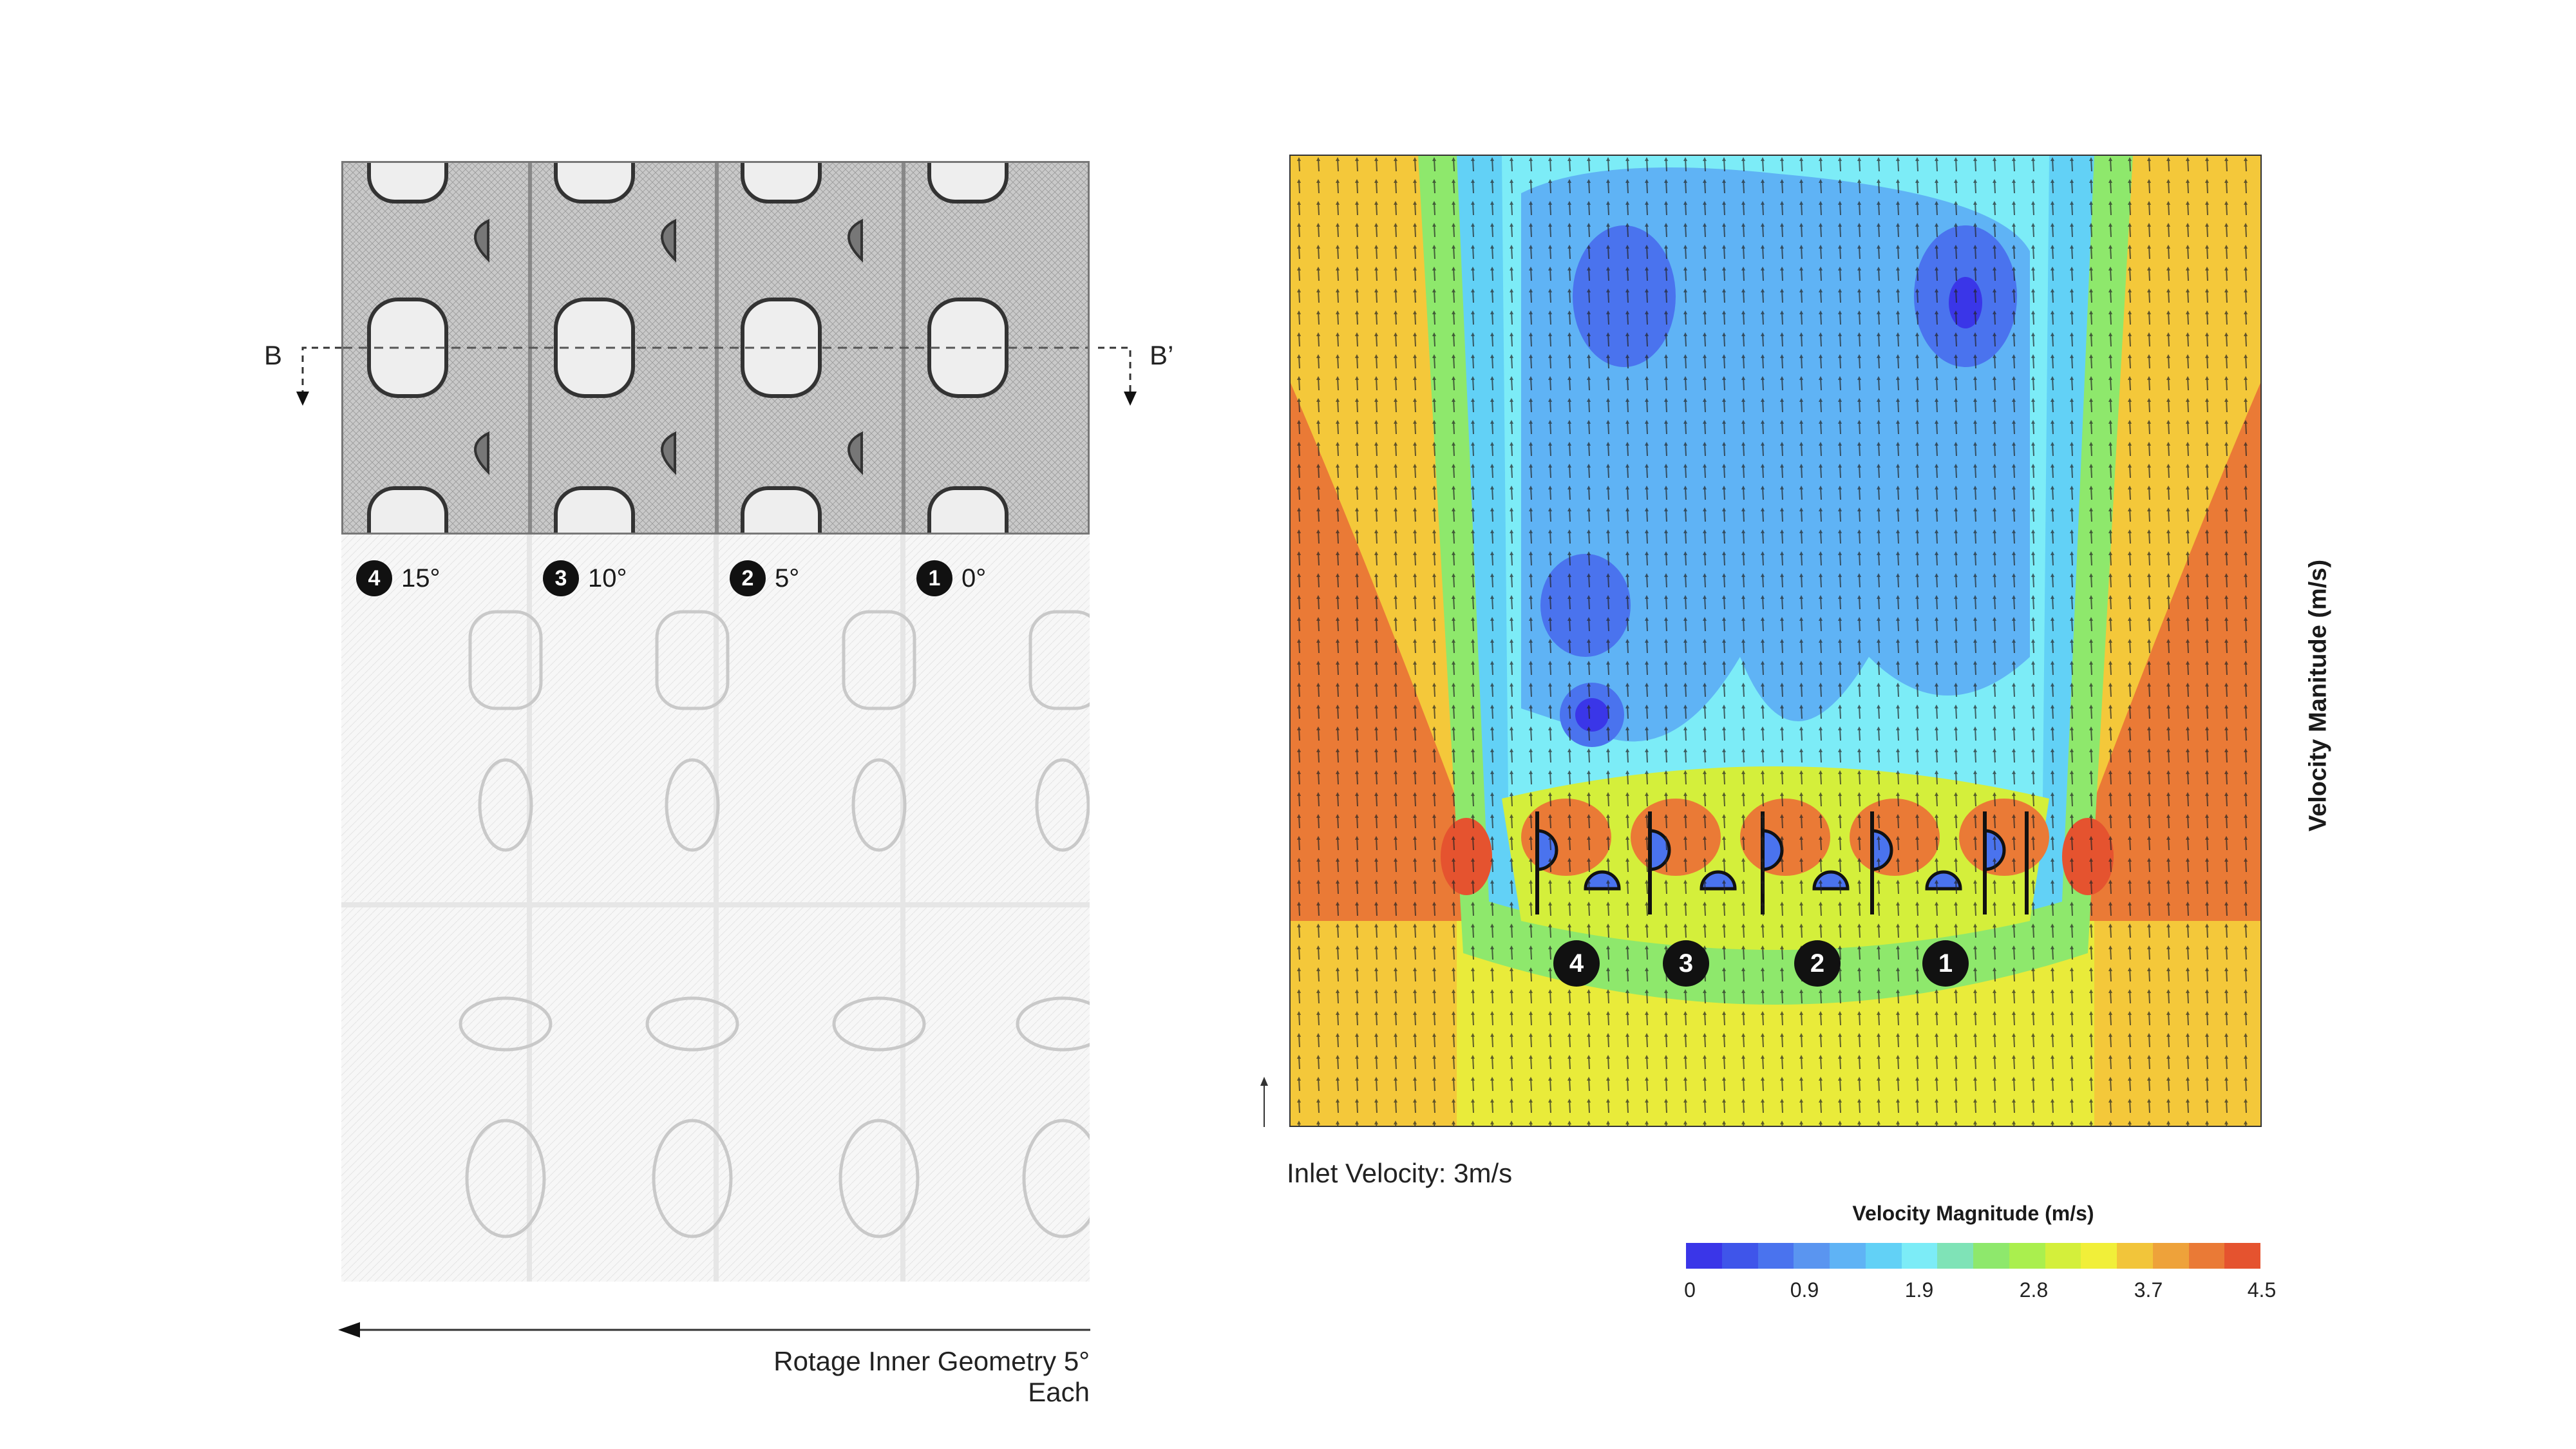 This screenshot has width=2576, height=1449. What do you see at coordinates (273, 355) in the screenshot?
I see `section-marker-left: B` at bounding box center [273, 355].